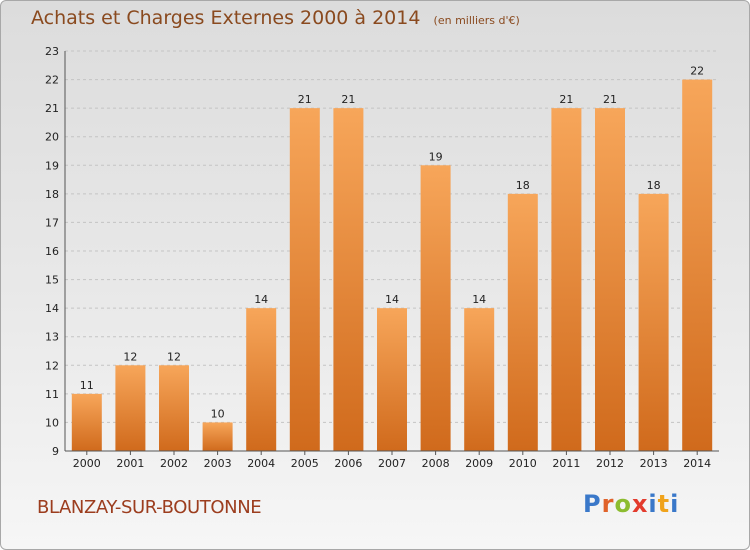 This screenshot has height=550, width=750. Describe the element at coordinates (130, 463) in the screenshot. I see `x-tick-label: 2001` at that location.